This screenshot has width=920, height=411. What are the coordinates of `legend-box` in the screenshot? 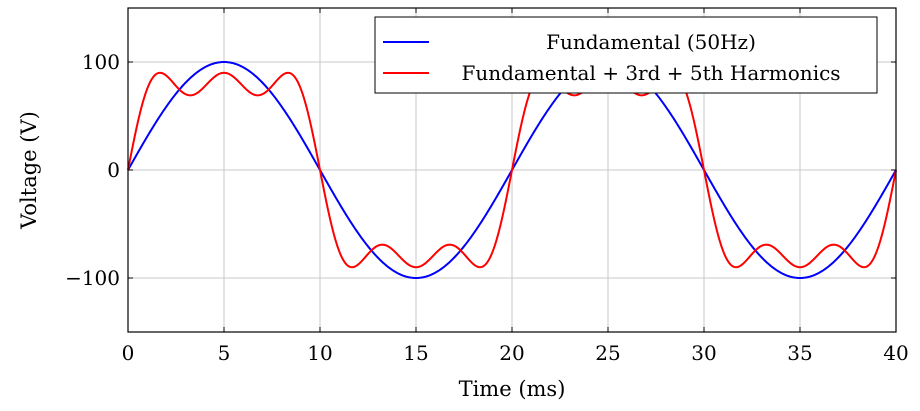 It's located at (626, 55).